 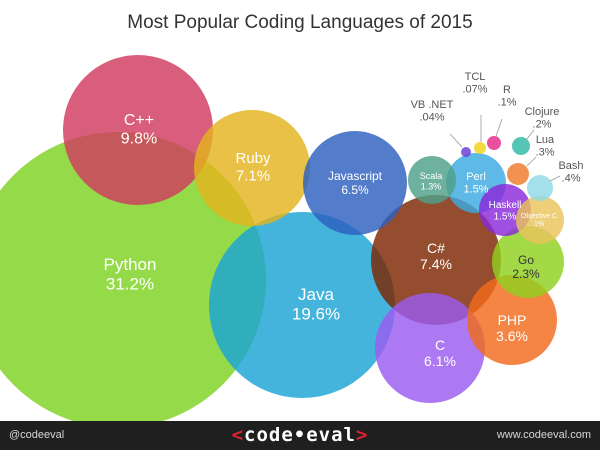 I want to click on bubble-name-clojure: Clojure, so click(x=542, y=112).